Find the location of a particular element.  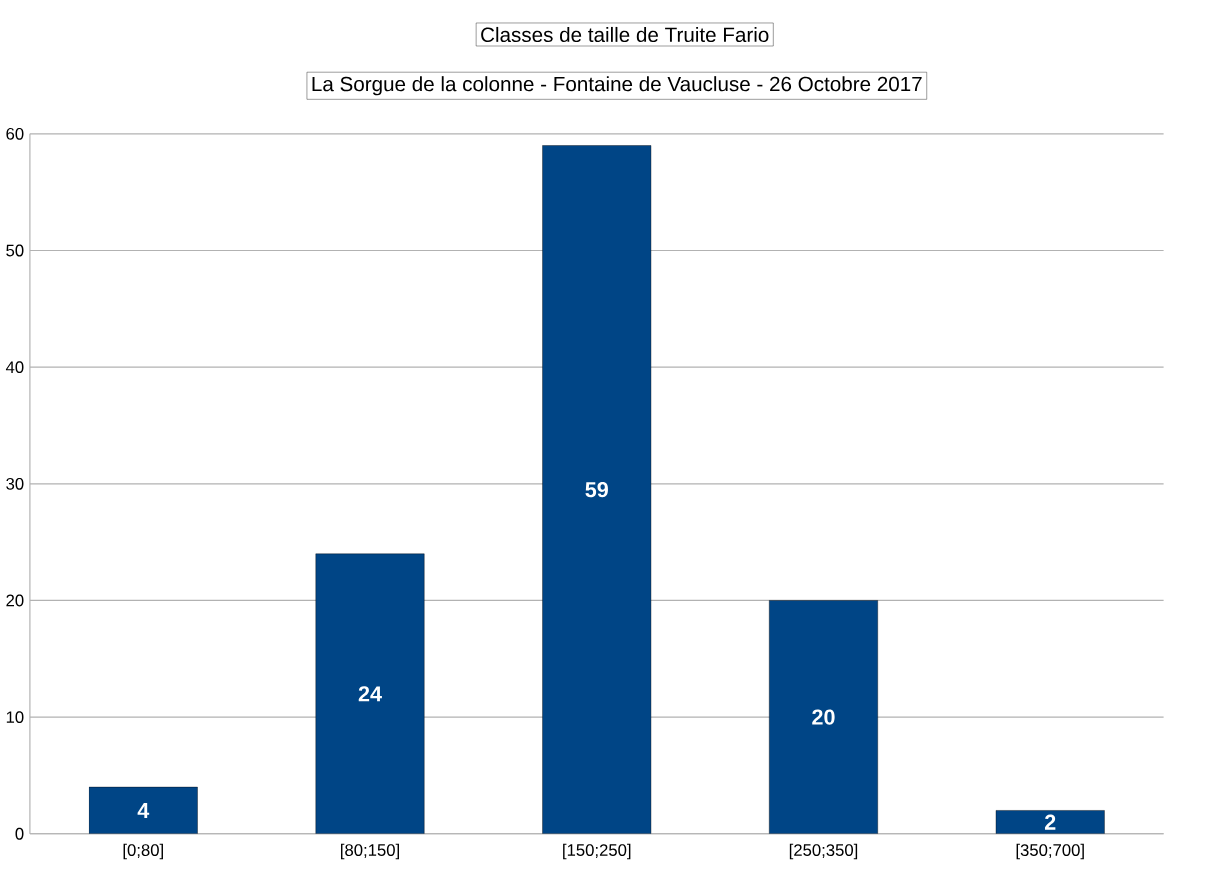

y-tick-label: 10 is located at coordinates (15, 717).